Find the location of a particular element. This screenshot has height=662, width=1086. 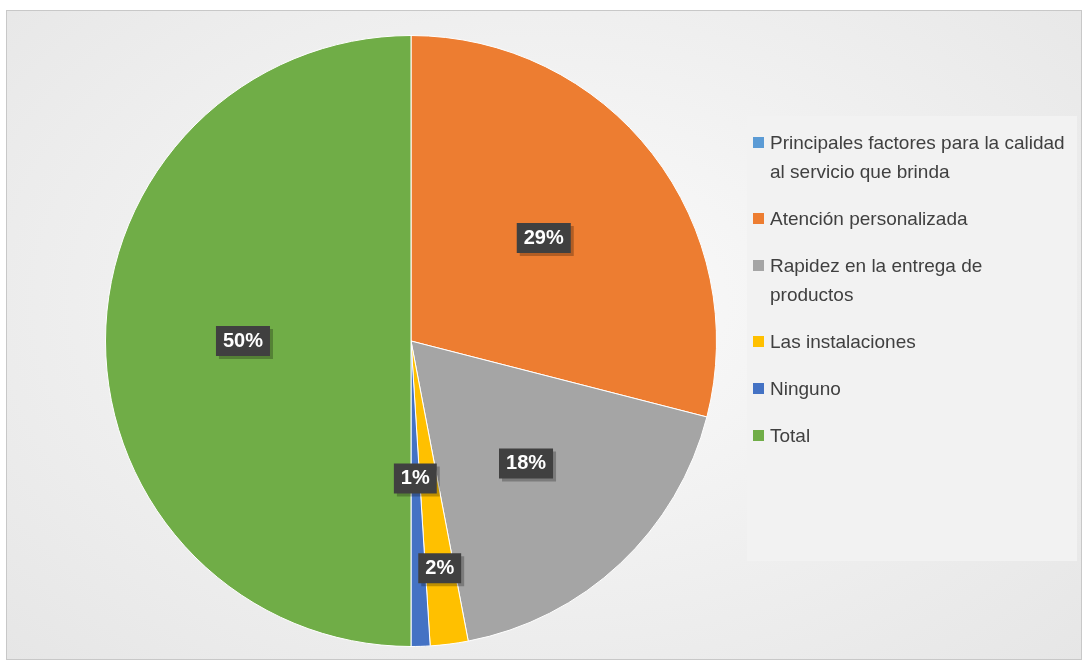

data-label: 2% is located at coordinates (440, 566).